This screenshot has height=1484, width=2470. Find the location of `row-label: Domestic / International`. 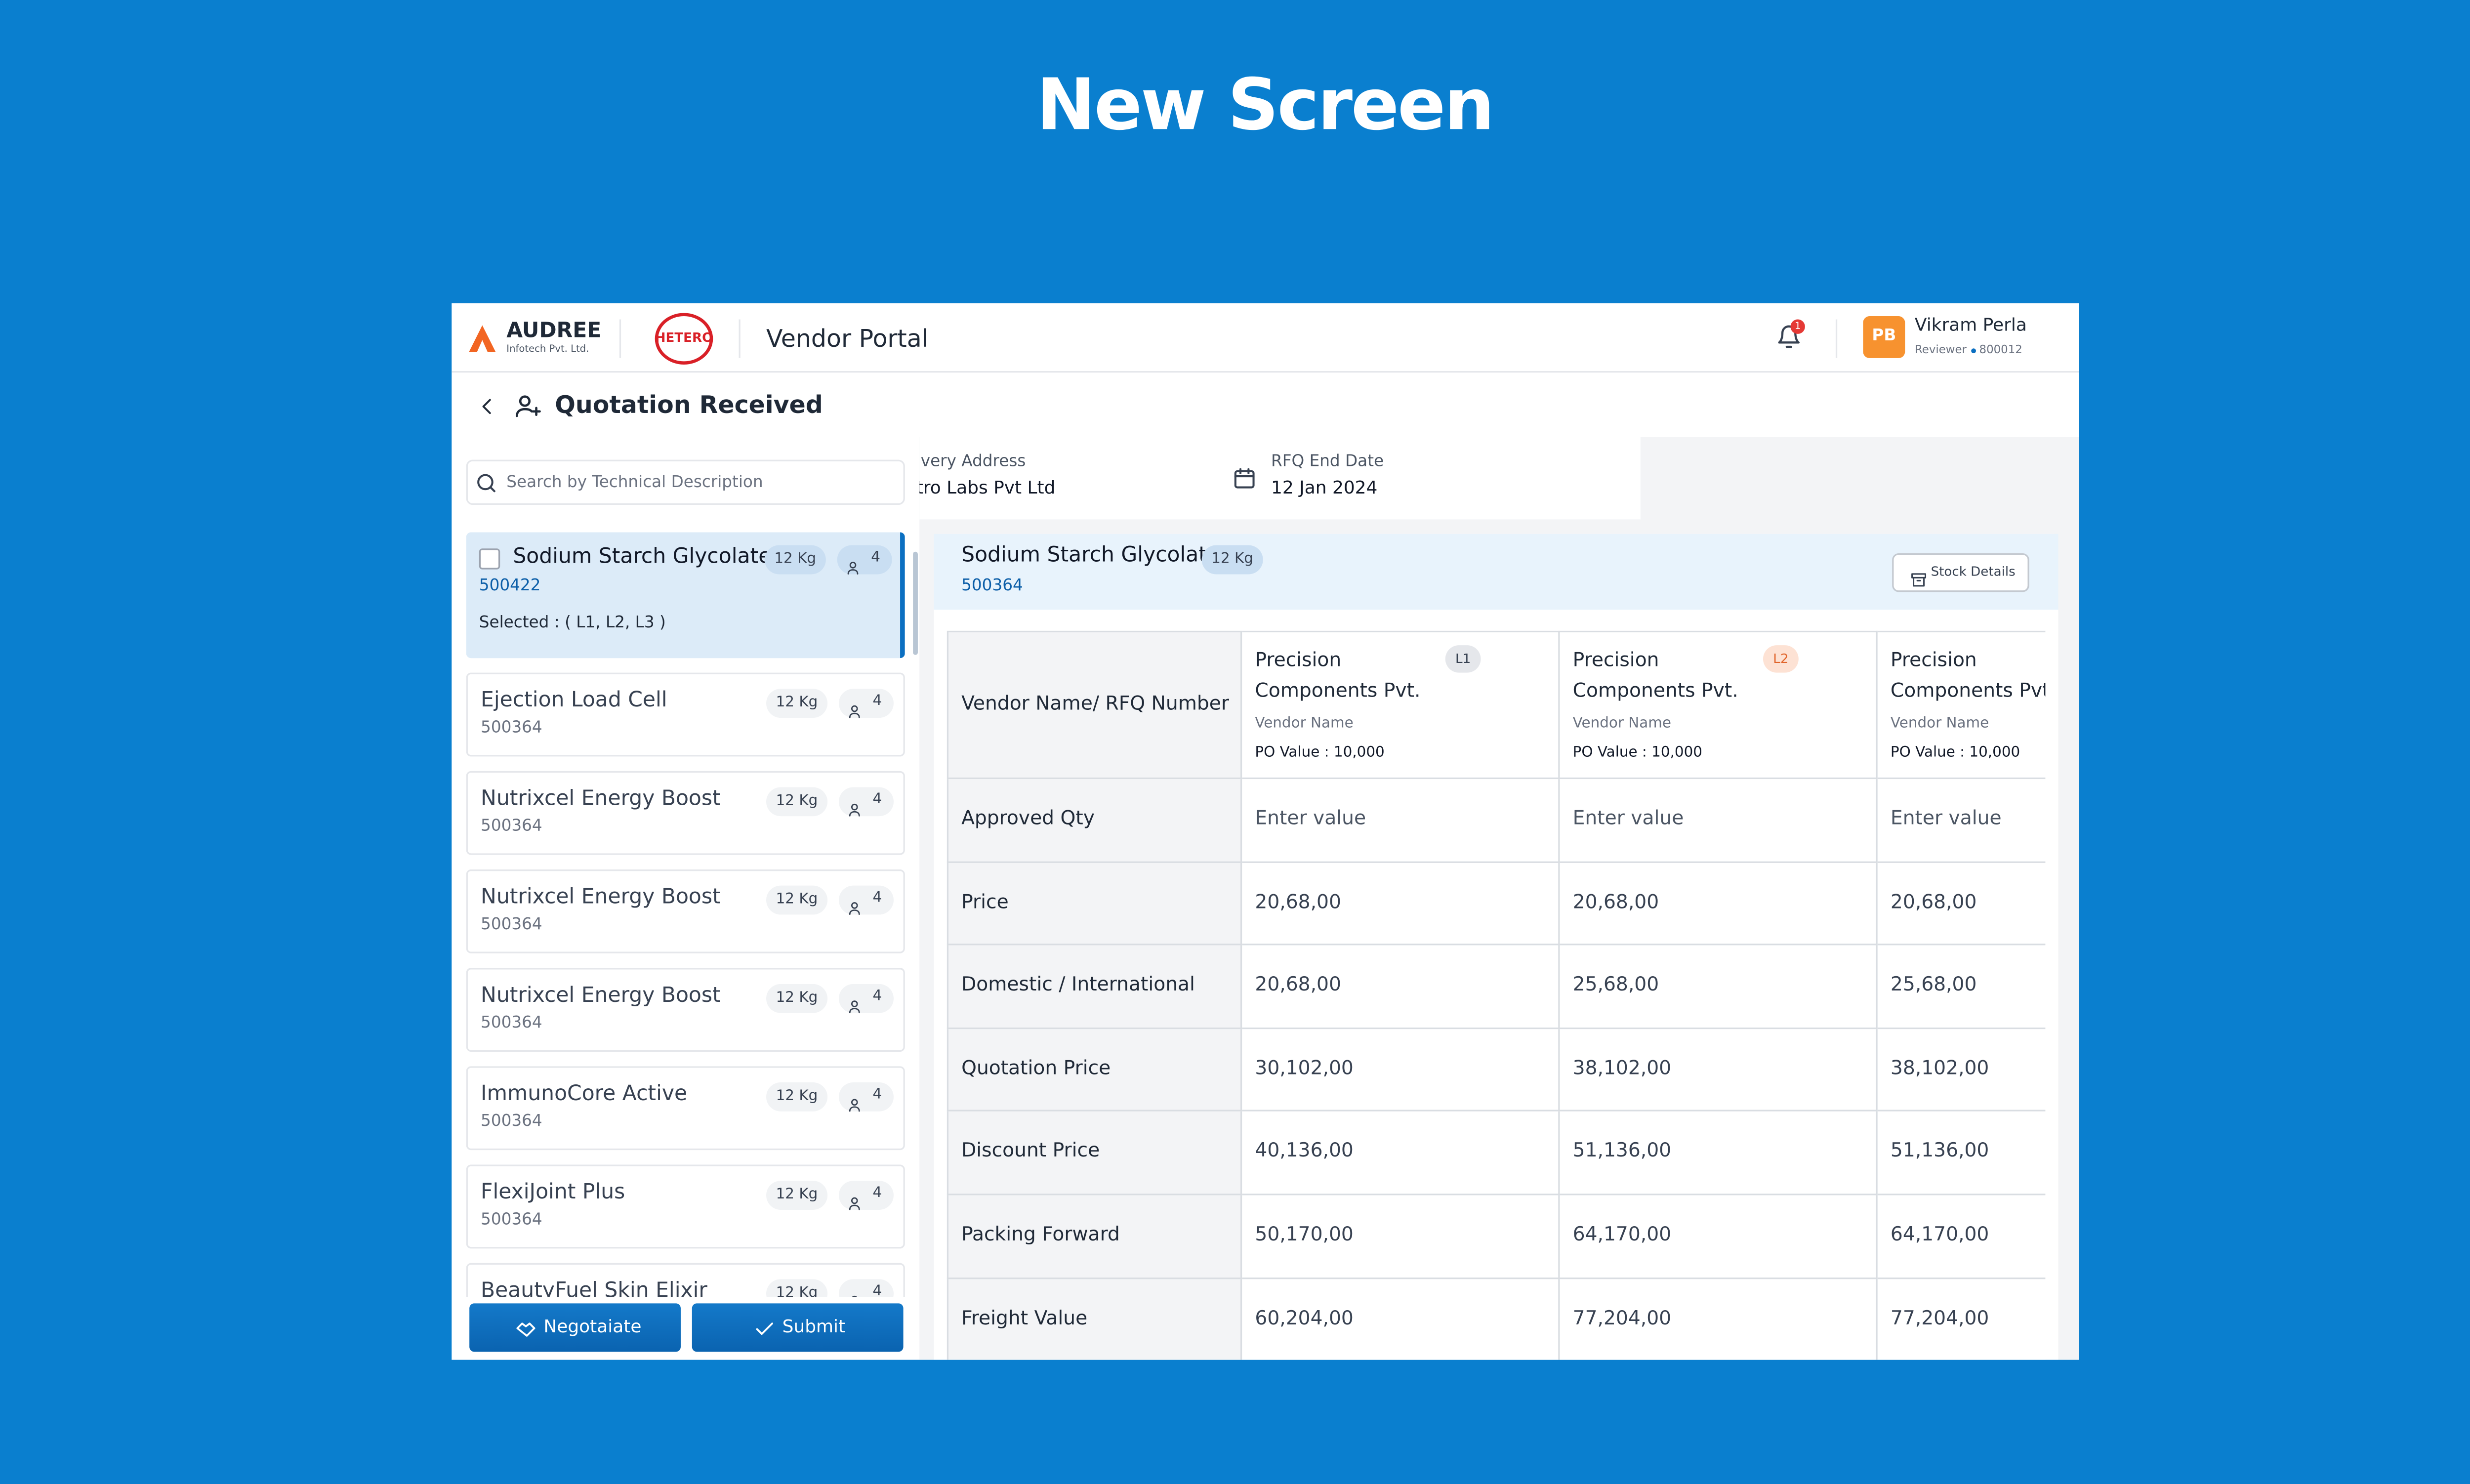

row-label: Domestic / International is located at coordinates (1078, 984).